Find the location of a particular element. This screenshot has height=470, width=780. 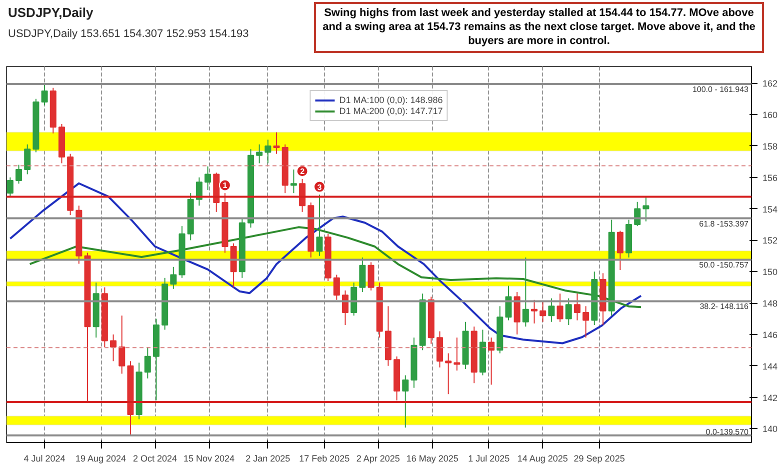

annotation: 1 is located at coordinates (225, 185).